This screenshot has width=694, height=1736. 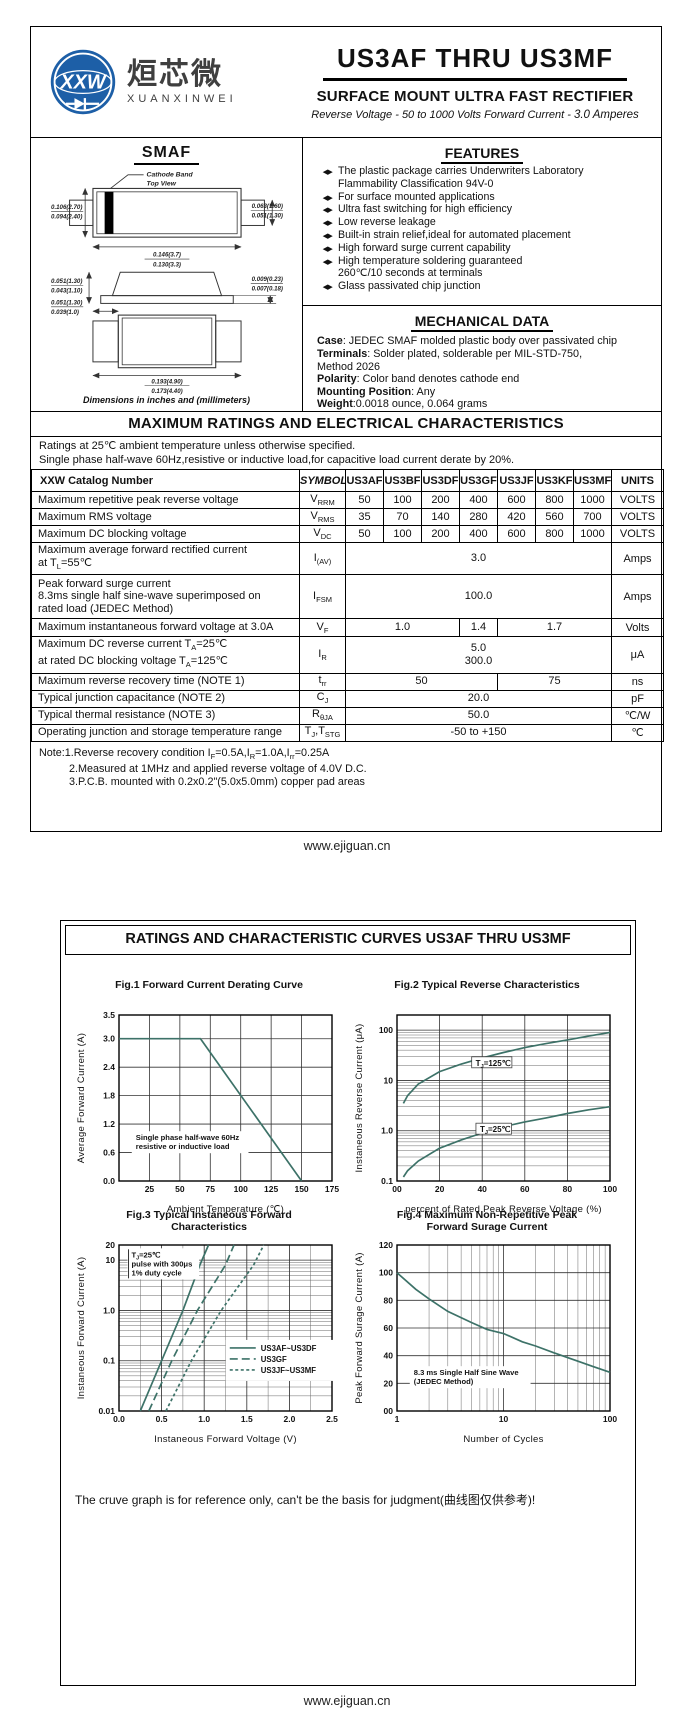 I want to click on svg-text:Instaneous Reverse Current (μA: Instaneous Reverse Current (μA), so click(x=359, y=1098).